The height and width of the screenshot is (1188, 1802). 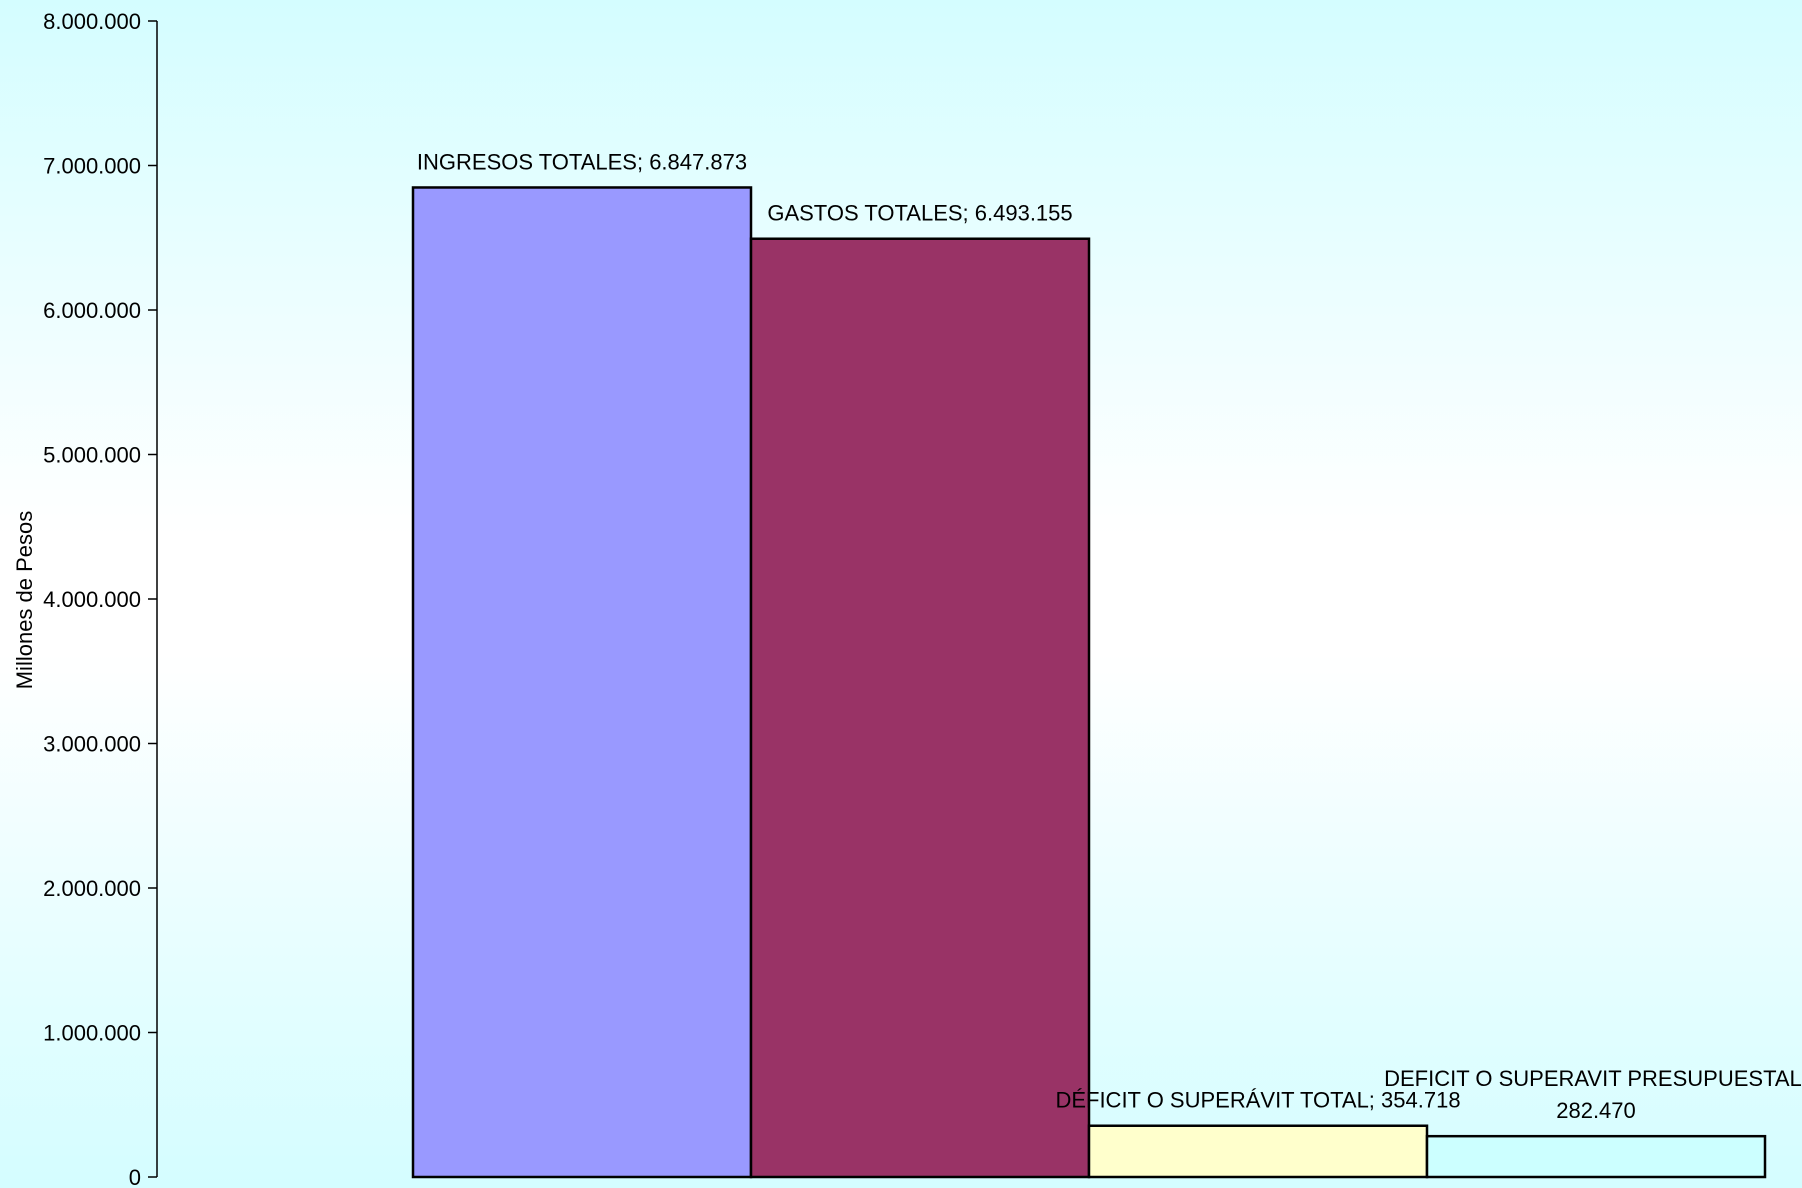 What do you see at coordinates (135, 1176) in the screenshot?
I see `y-tick-label: 0` at bounding box center [135, 1176].